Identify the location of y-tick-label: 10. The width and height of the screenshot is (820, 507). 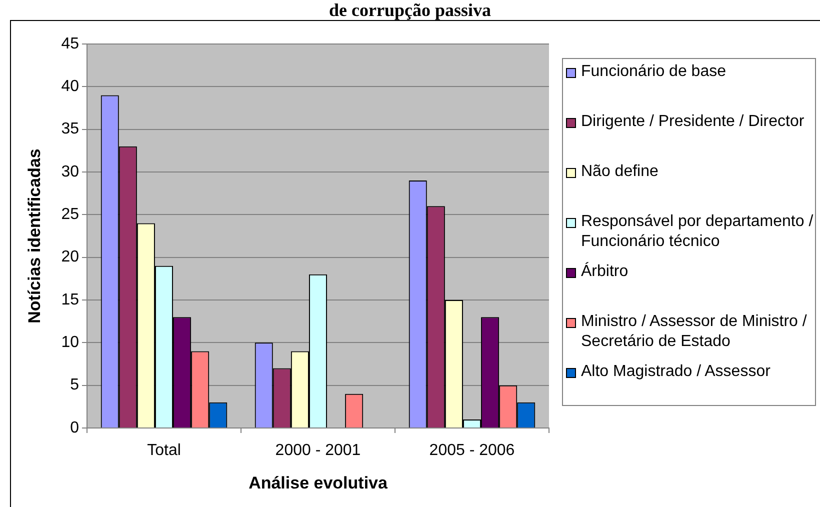
(70, 343).